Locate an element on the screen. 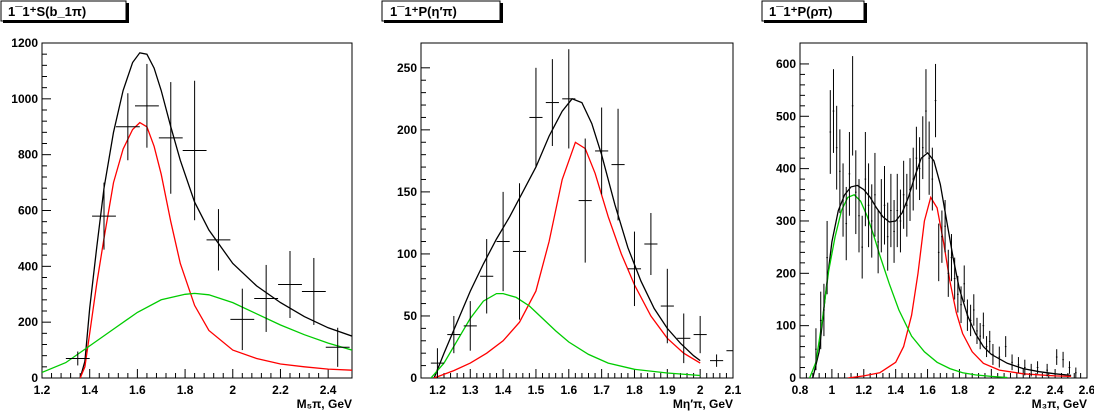  panel-1-title-shadow is located at coordinates (65, 21).